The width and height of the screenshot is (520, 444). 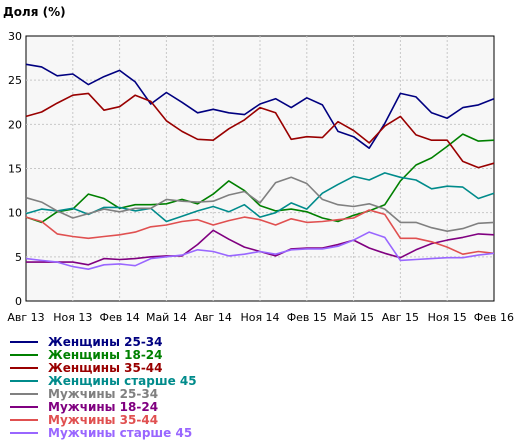 I want to click on x-tick-label: Авг 15, so click(x=400, y=317).